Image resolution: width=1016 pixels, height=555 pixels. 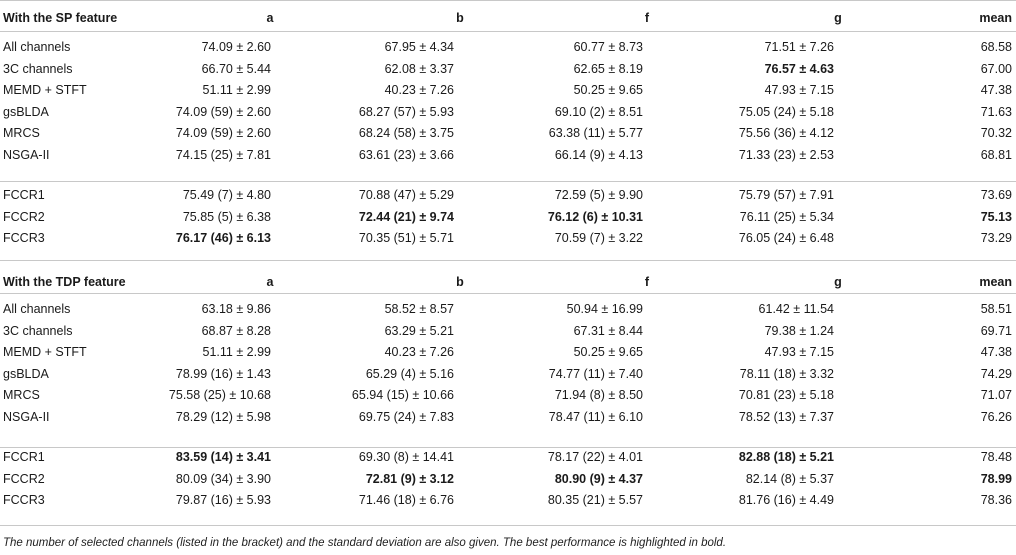 What do you see at coordinates (406, 457) in the screenshot?
I see `value-cell: 69.30 (8) ± 14.41` at bounding box center [406, 457].